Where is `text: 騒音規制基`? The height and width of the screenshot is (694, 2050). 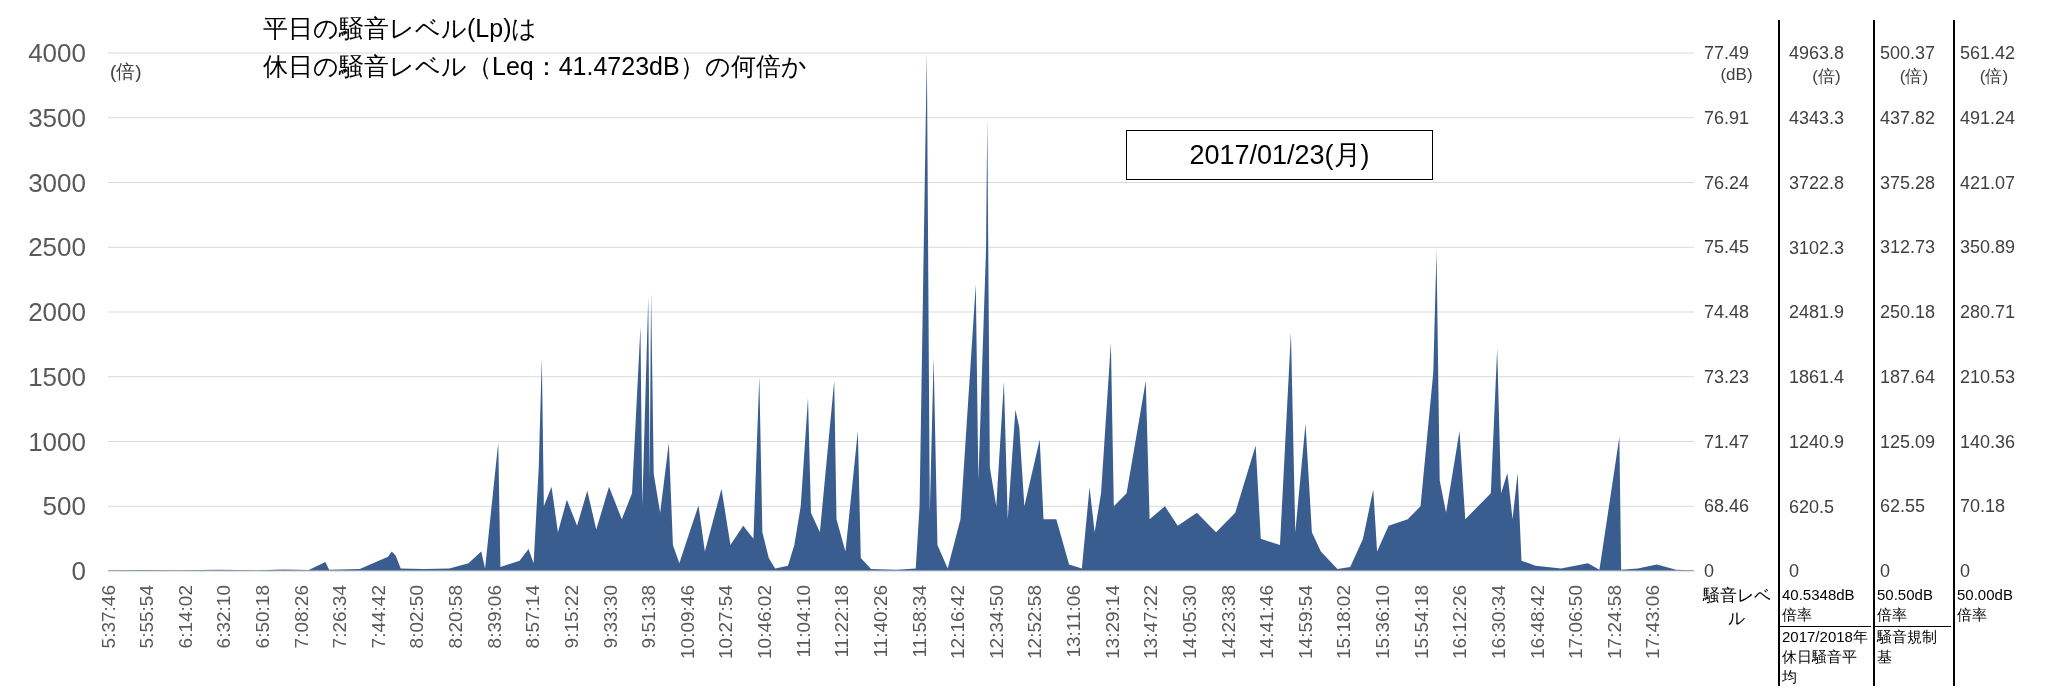
text: 騒音規制基 is located at coordinates (1912, 646).